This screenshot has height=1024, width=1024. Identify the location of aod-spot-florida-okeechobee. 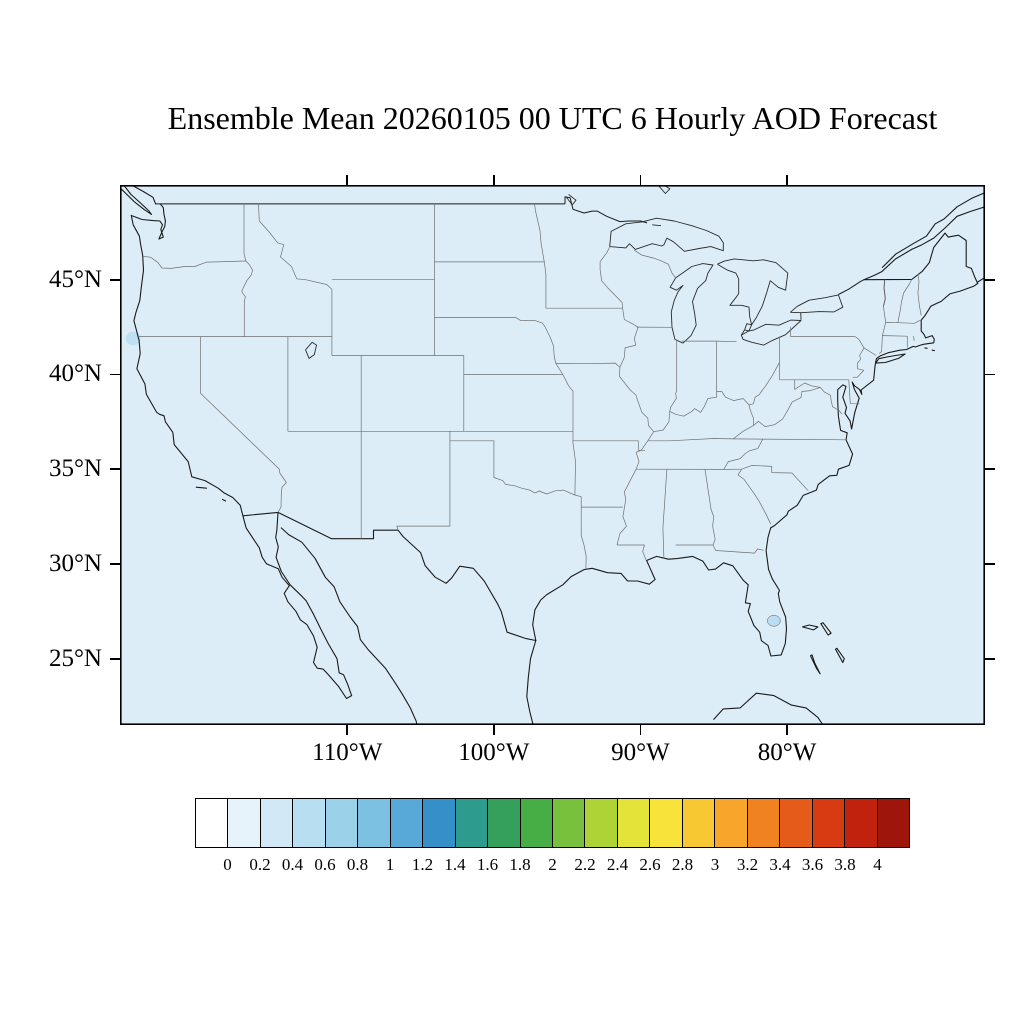
(774, 621).